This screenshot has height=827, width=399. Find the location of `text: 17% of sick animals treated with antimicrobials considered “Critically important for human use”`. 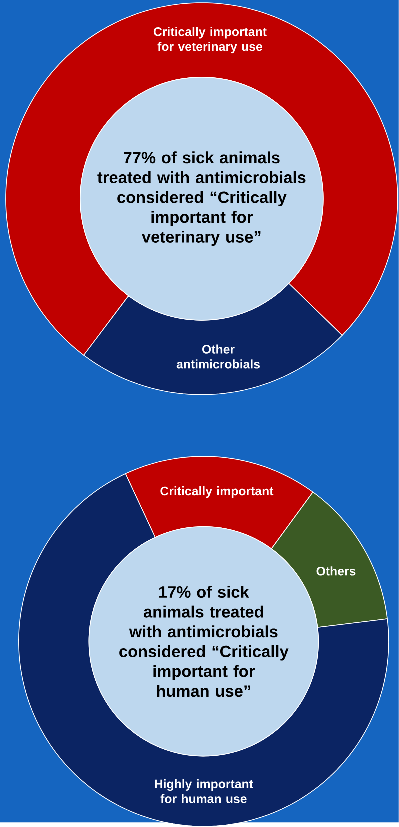

text: 17% of sick animals treated with antimicrobials considered “Critically important for human use” is located at coordinates (204, 642).